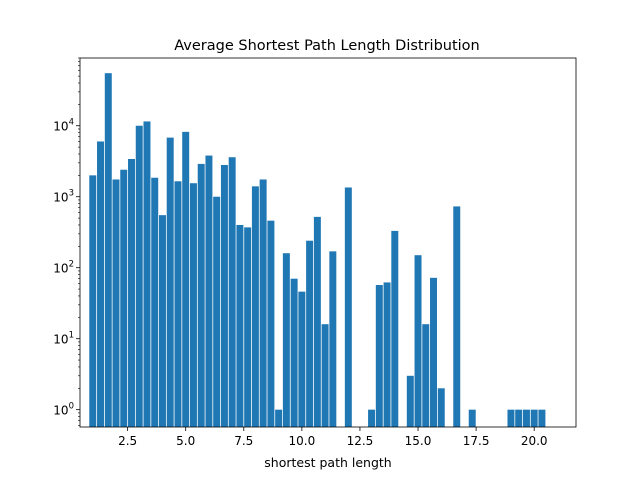 Image resolution: width=640 pixels, height=480 pixels. Describe the element at coordinates (418, 441) in the screenshot. I see `x-tick-label: 15.0` at that location.